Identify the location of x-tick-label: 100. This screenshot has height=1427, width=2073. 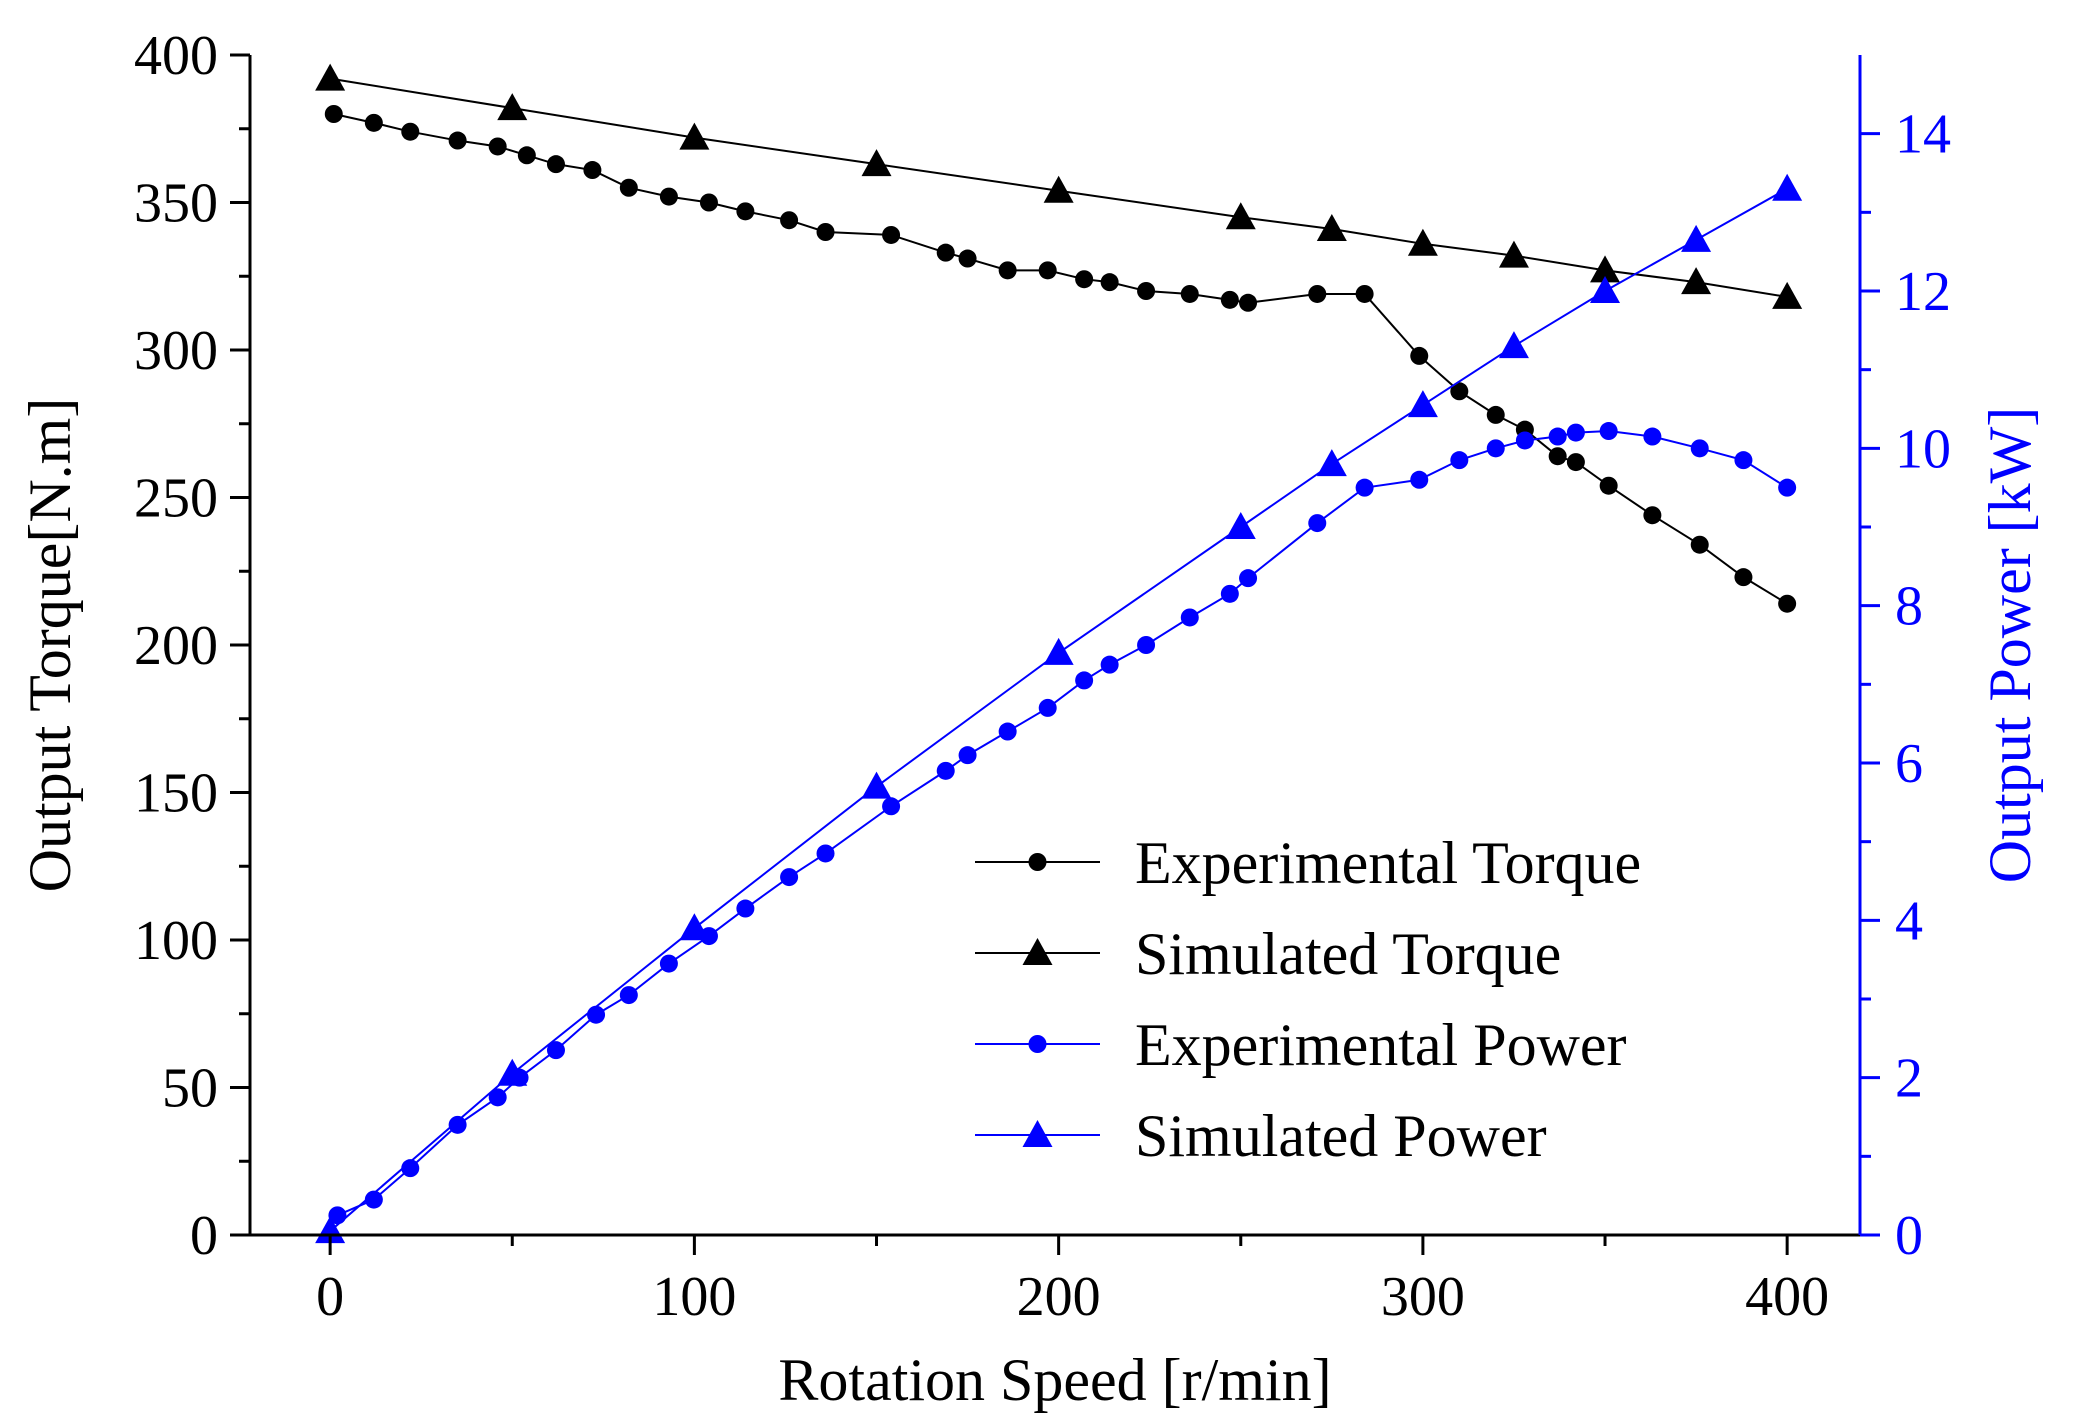
(694, 1297).